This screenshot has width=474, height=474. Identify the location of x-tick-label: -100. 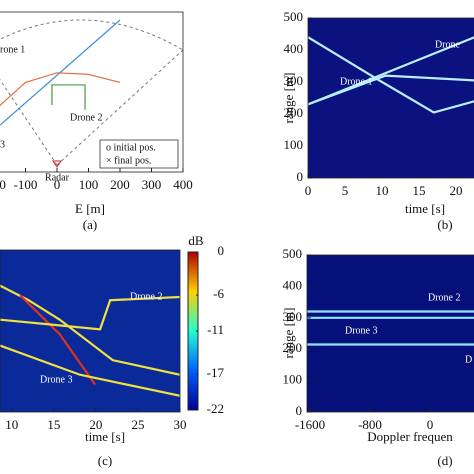
(26, 184).